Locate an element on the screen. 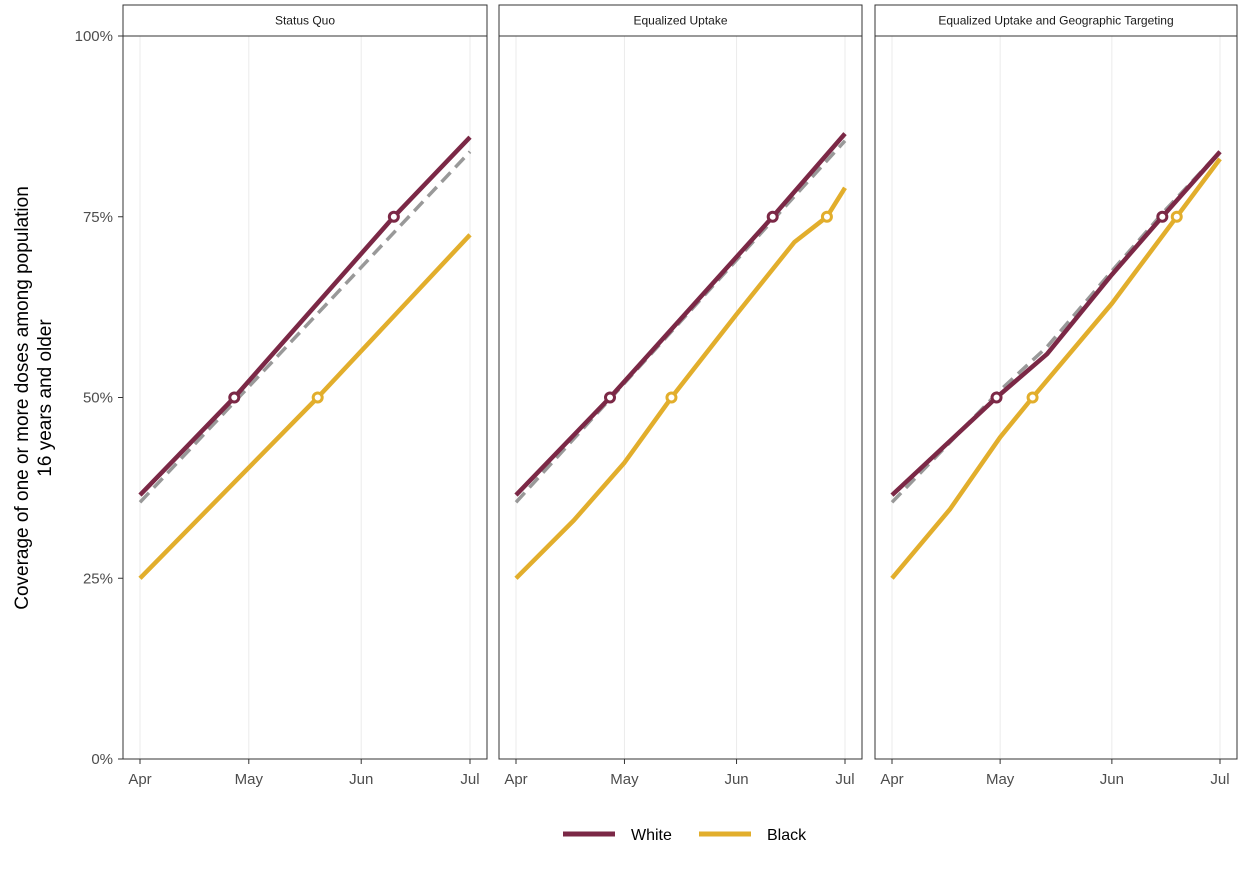 This screenshot has width=1247, height=877. y-tick-label: 75% is located at coordinates (98, 217).